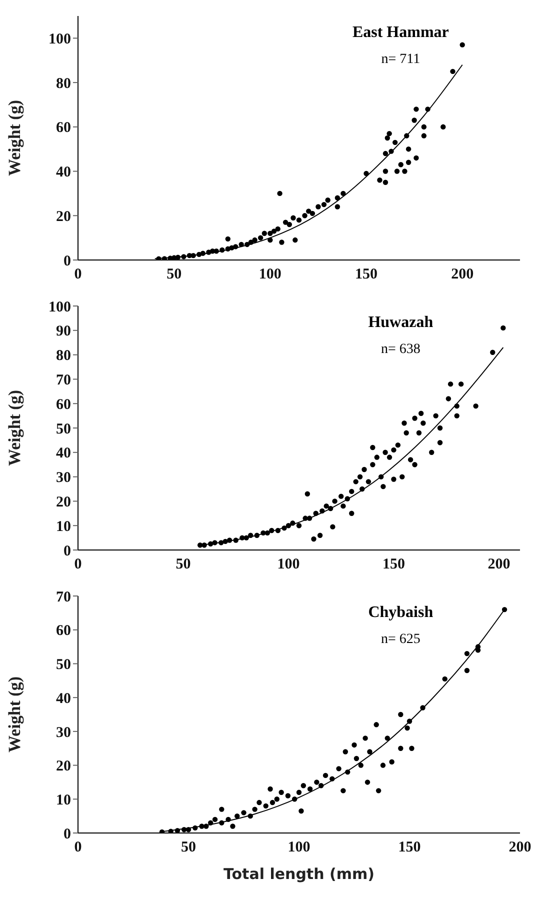 The image size is (534, 900). What do you see at coordinates (400, 323) in the screenshot?
I see `text: Huwazah` at bounding box center [400, 323].